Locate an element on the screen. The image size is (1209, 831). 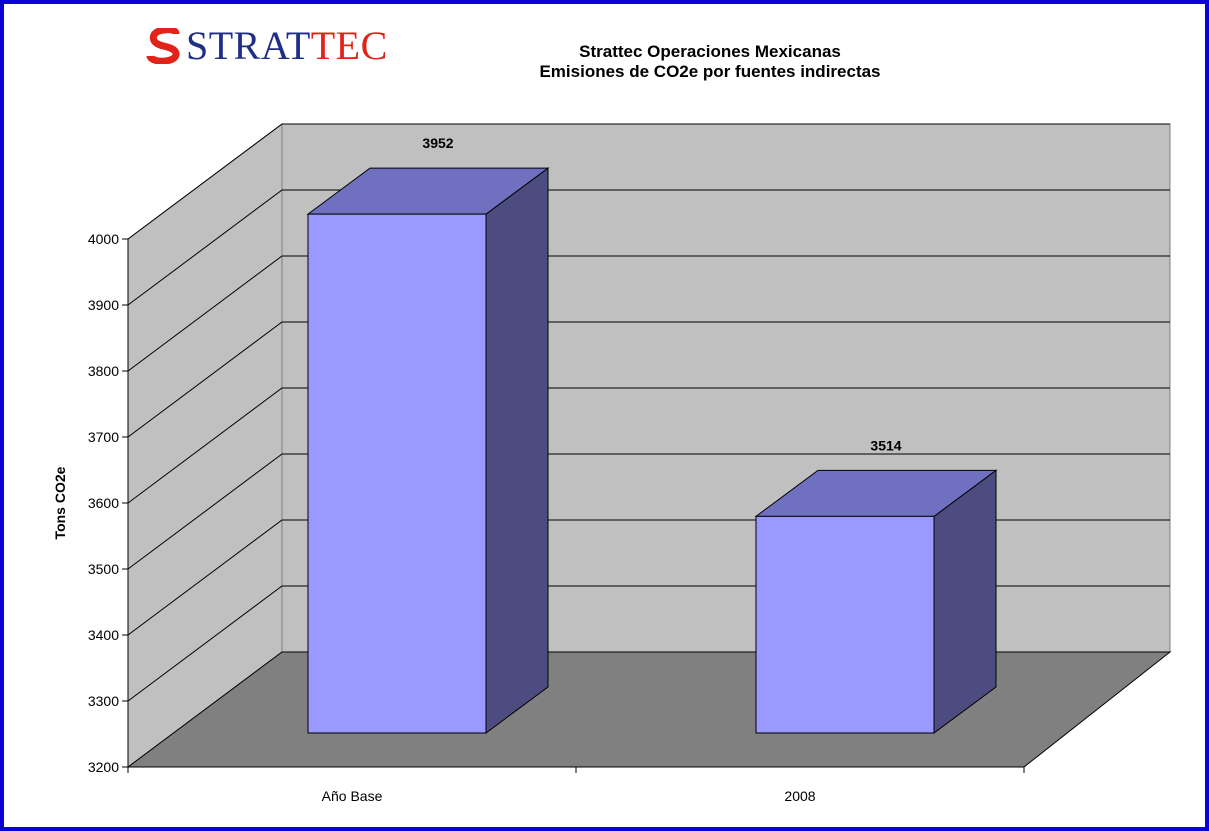
y-axis-label: Tons CO2e is located at coordinates (60, 503).